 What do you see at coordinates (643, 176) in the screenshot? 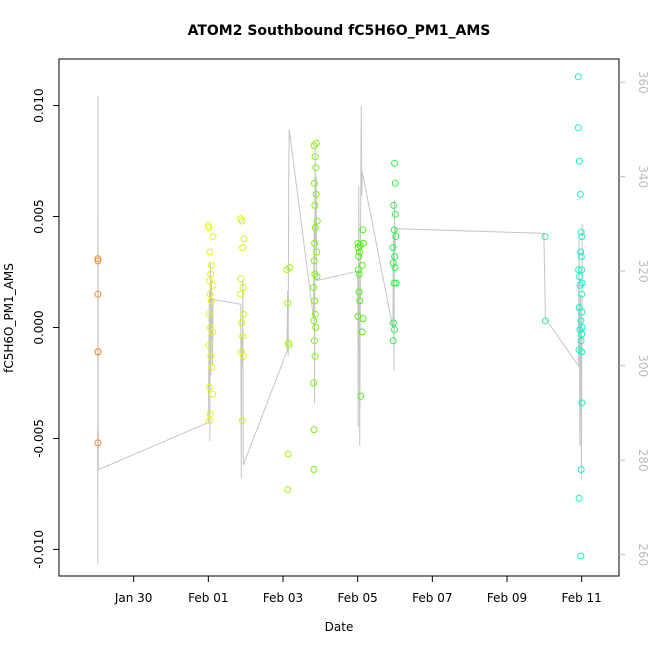
I see `y2-tick-label: 340` at bounding box center [643, 176].